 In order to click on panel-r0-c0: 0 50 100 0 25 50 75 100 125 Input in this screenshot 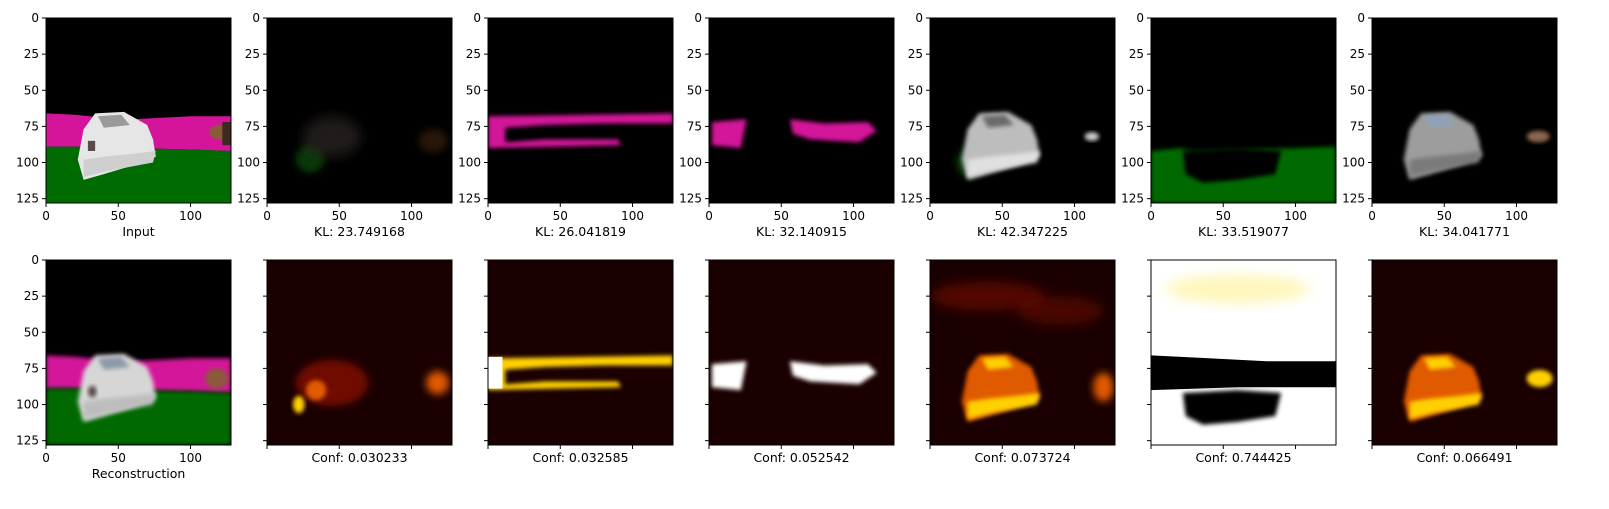, I will do `click(123, 125)`.